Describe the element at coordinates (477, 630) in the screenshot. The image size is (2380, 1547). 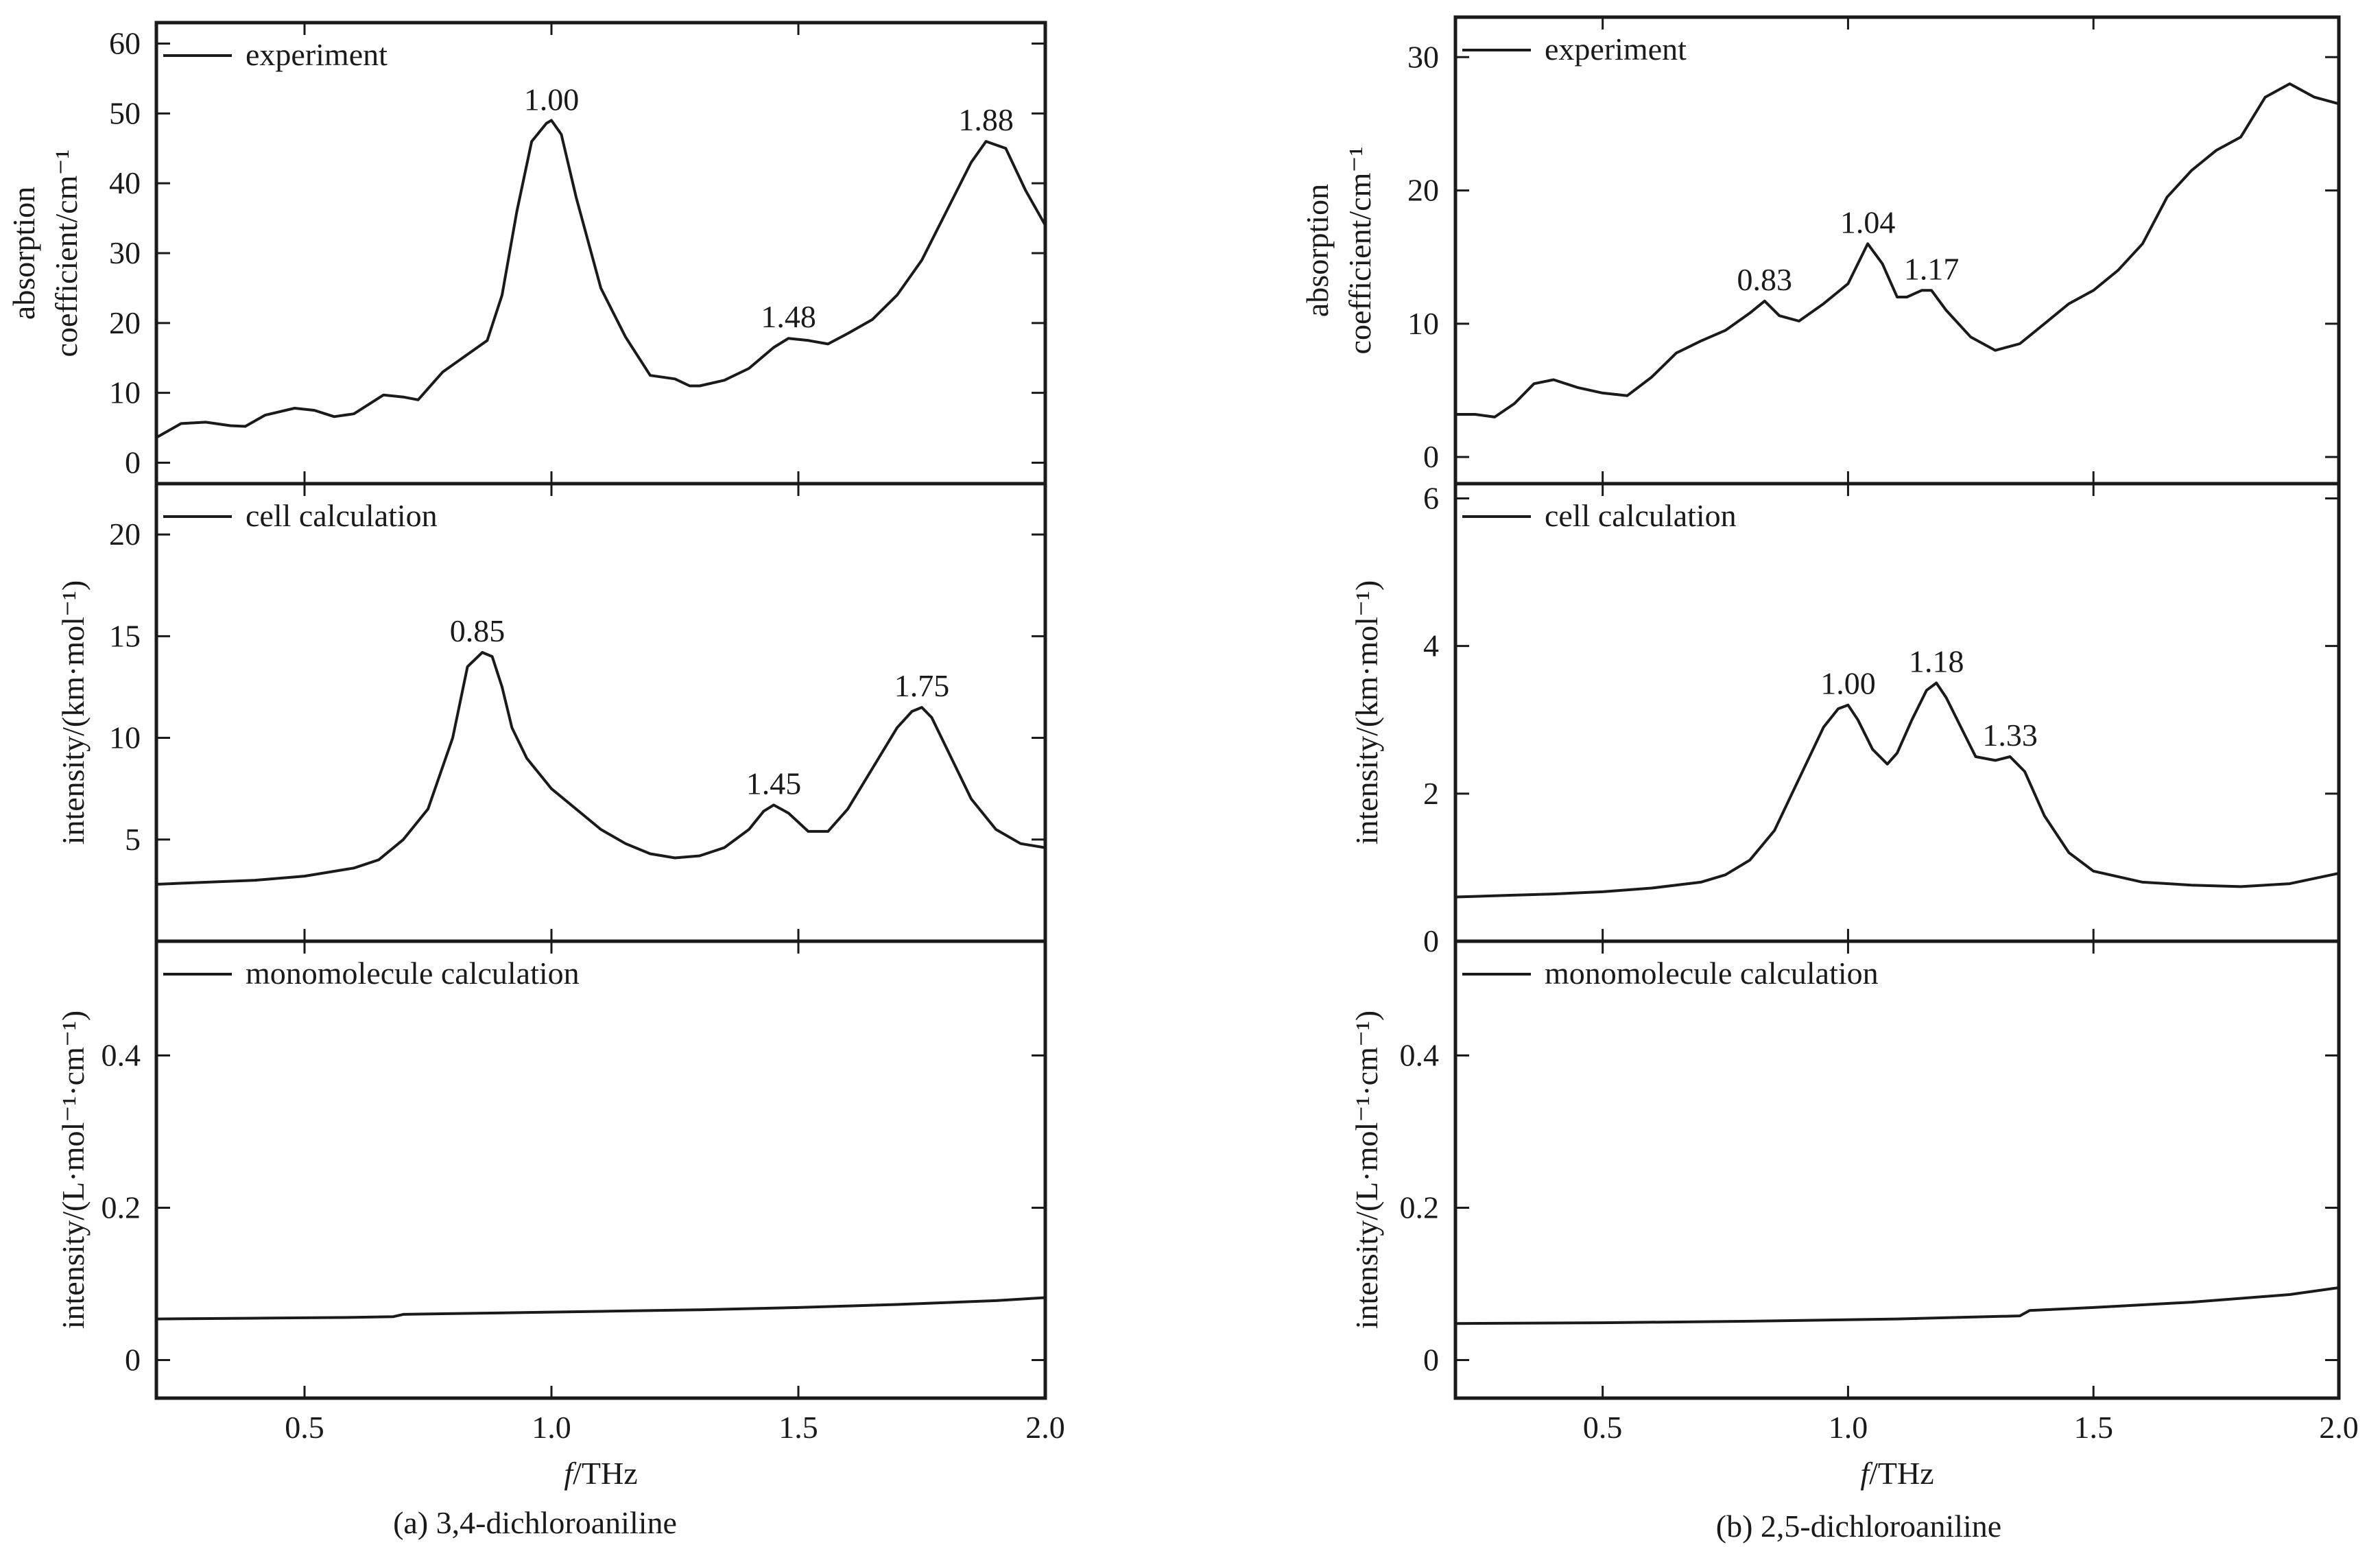
I see `peak-label: 0.85` at that location.